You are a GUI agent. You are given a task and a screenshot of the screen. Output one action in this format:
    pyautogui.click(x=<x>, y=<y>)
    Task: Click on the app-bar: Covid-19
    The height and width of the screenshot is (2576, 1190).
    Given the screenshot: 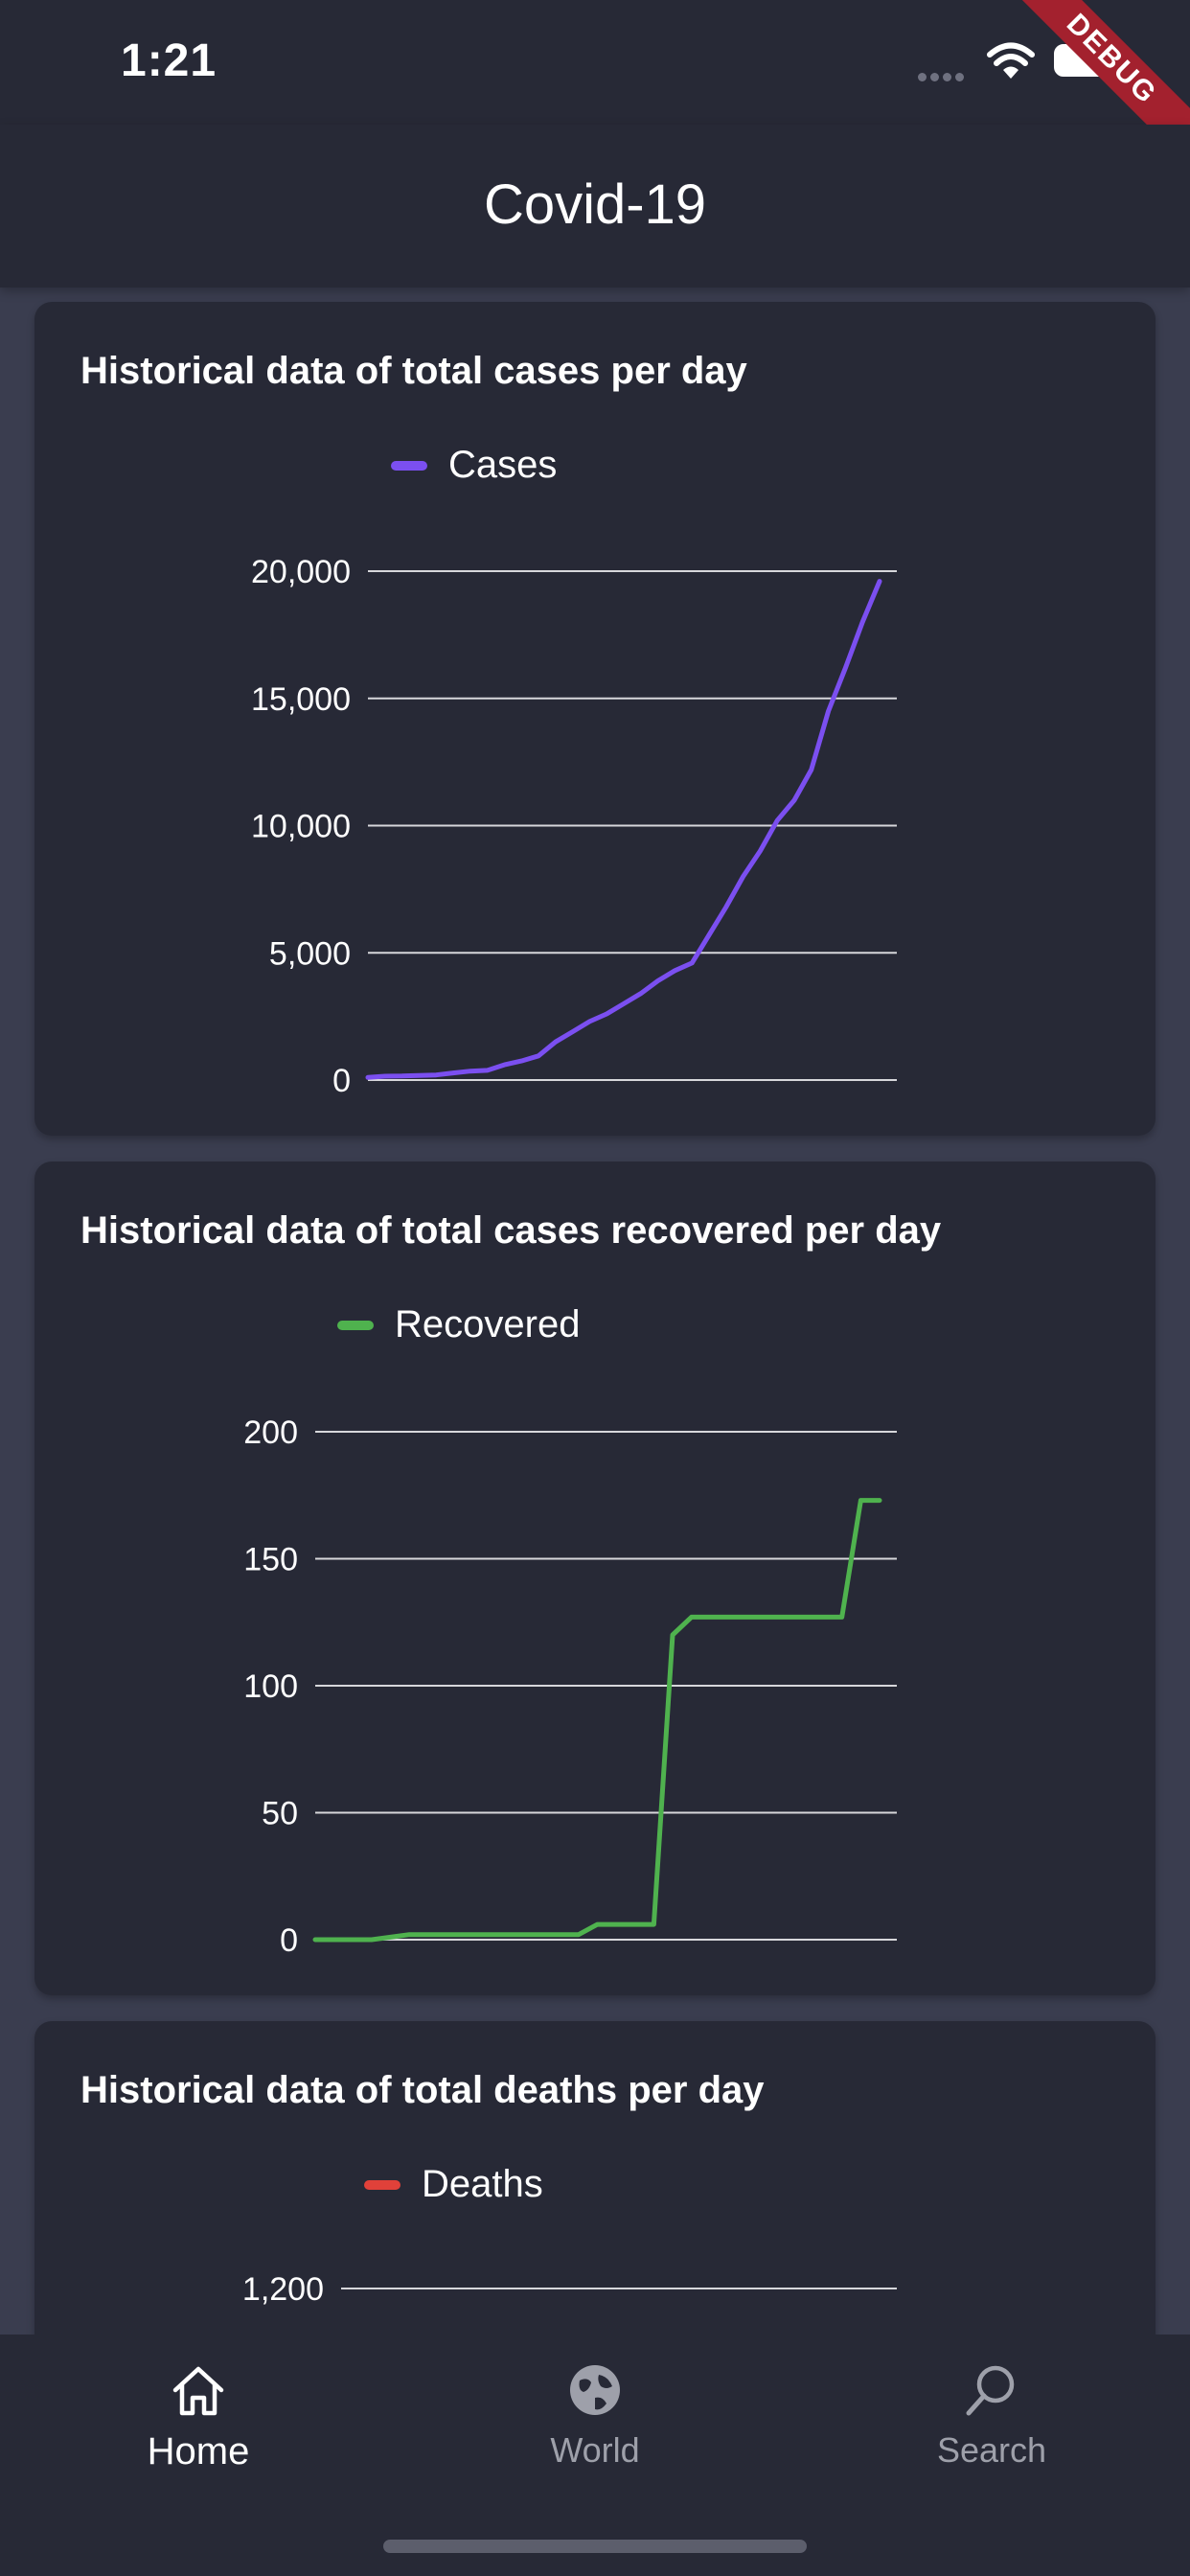 What is the action you would take?
    pyautogui.click(x=595, y=206)
    